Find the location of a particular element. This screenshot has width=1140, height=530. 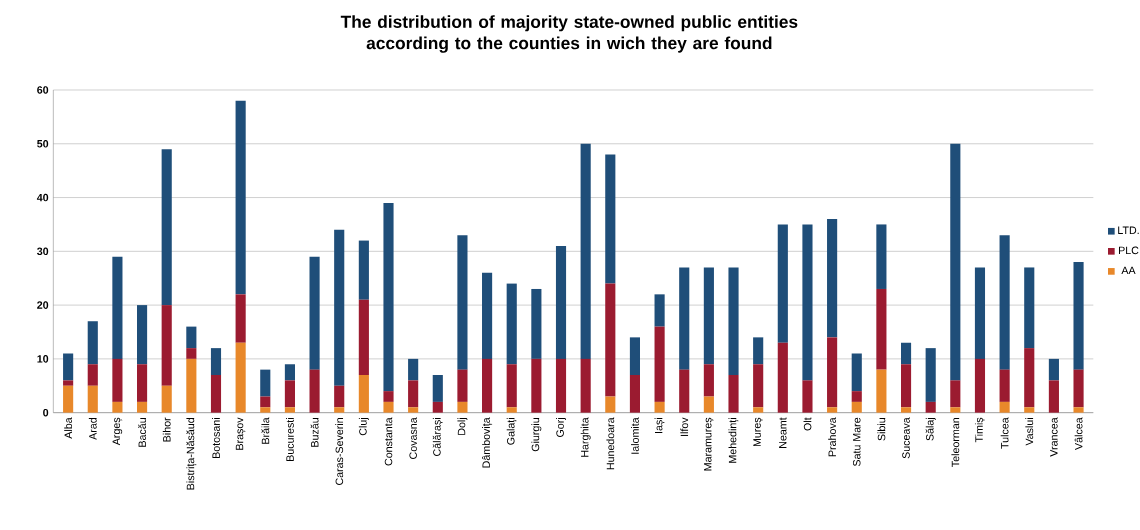

y-tick-label: 40 is located at coordinates (42, 197).